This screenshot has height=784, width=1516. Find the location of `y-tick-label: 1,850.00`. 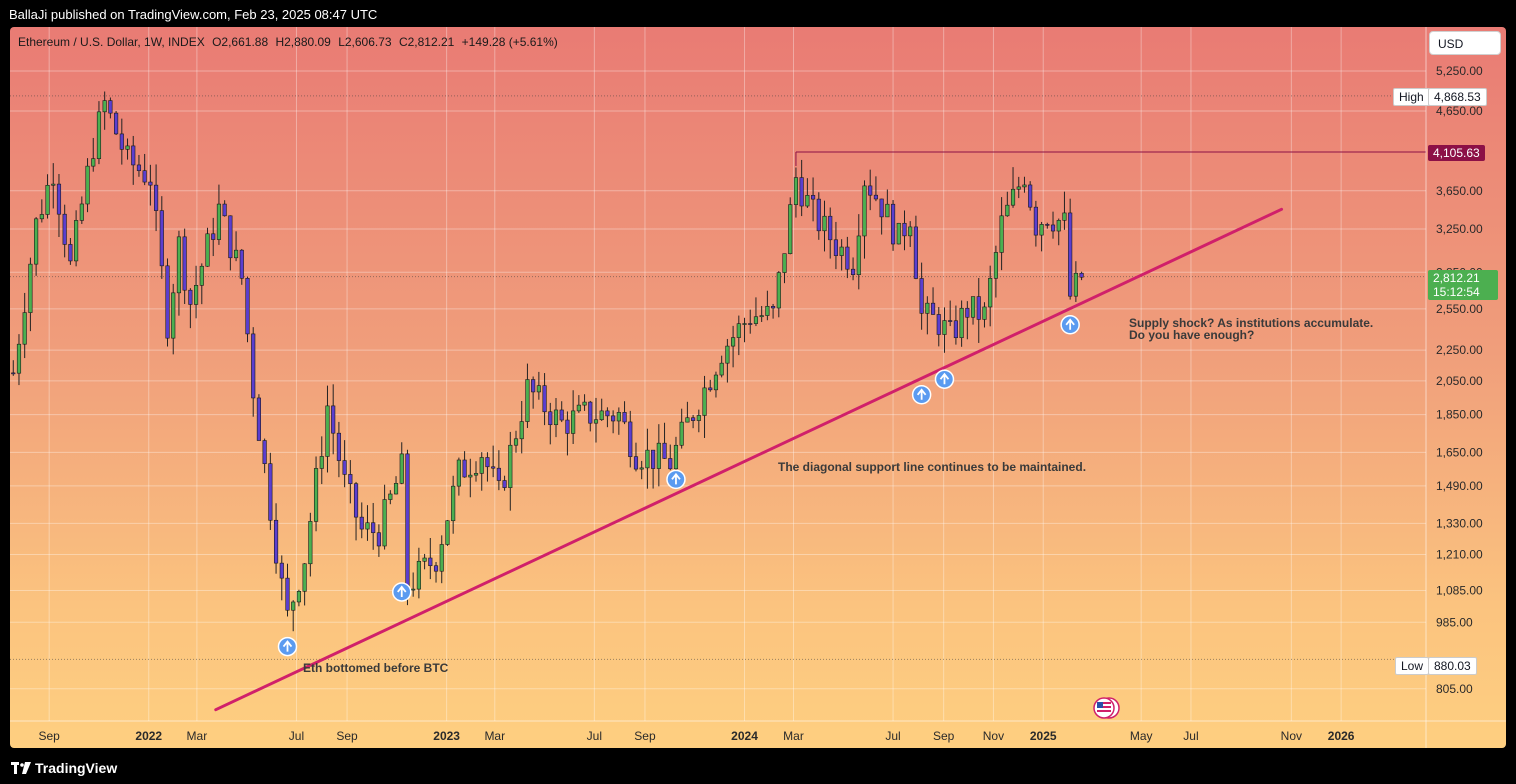

y-tick-label: 1,850.00 is located at coordinates (1459, 415).